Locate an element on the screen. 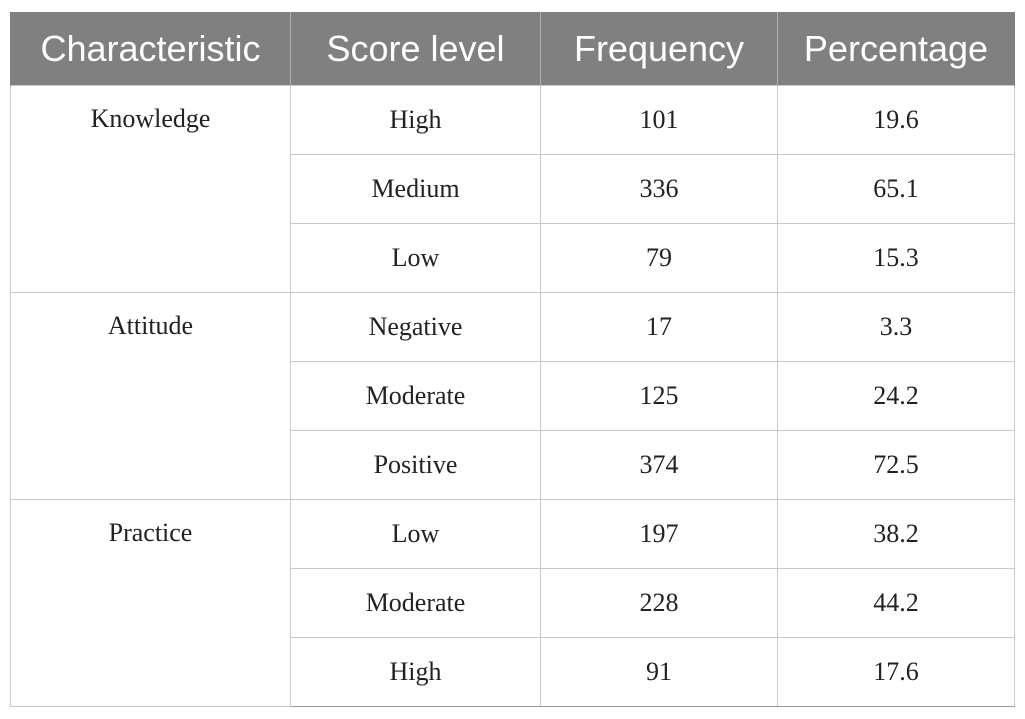 The height and width of the screenshot is (719, 1025). frequency-cell: 91 is located at coordinates (659, 672).